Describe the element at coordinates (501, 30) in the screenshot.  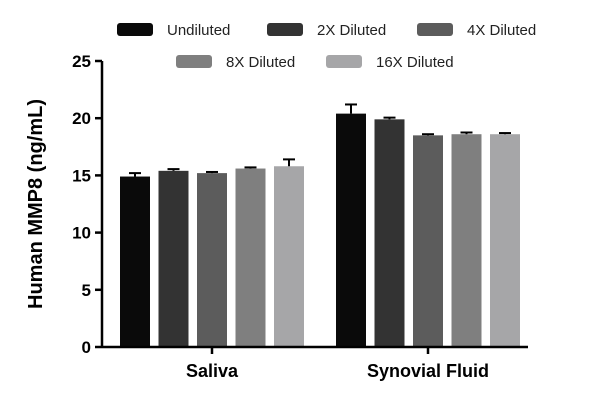
I see `legend-label: 4X Diluted` at that location.